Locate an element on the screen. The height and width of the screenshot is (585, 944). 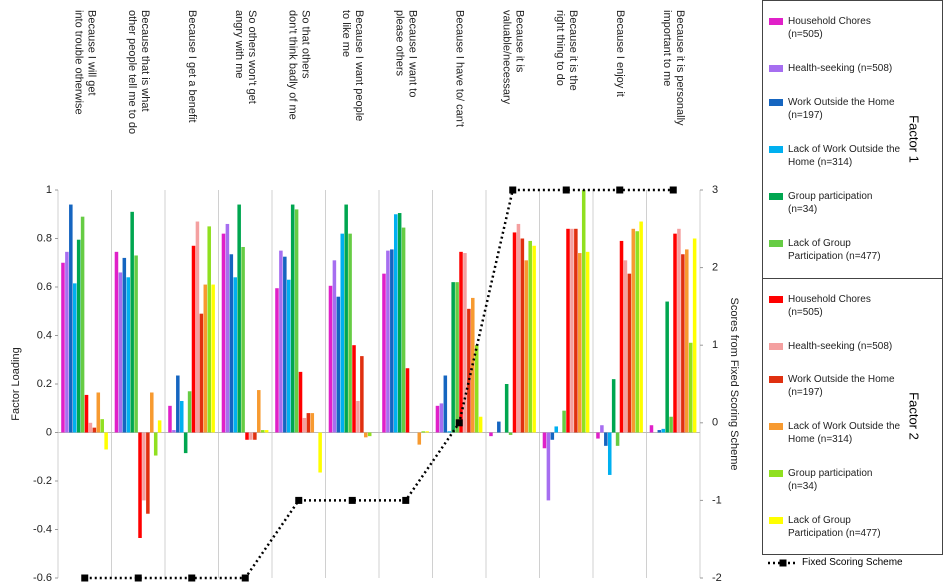
x-tick-label: Because it is personally is located at coordinates (680, 68).